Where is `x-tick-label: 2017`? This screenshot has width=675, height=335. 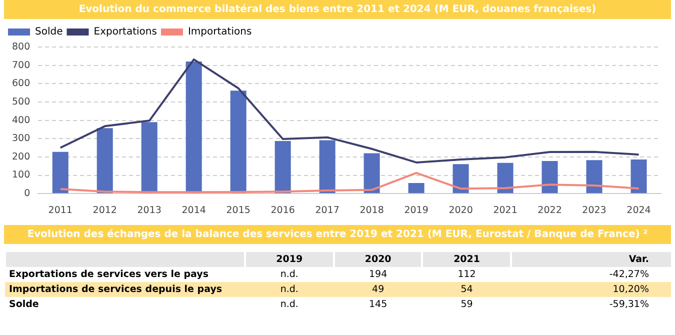
x-tick-label: 2017 is located at coordinates (327, 210).